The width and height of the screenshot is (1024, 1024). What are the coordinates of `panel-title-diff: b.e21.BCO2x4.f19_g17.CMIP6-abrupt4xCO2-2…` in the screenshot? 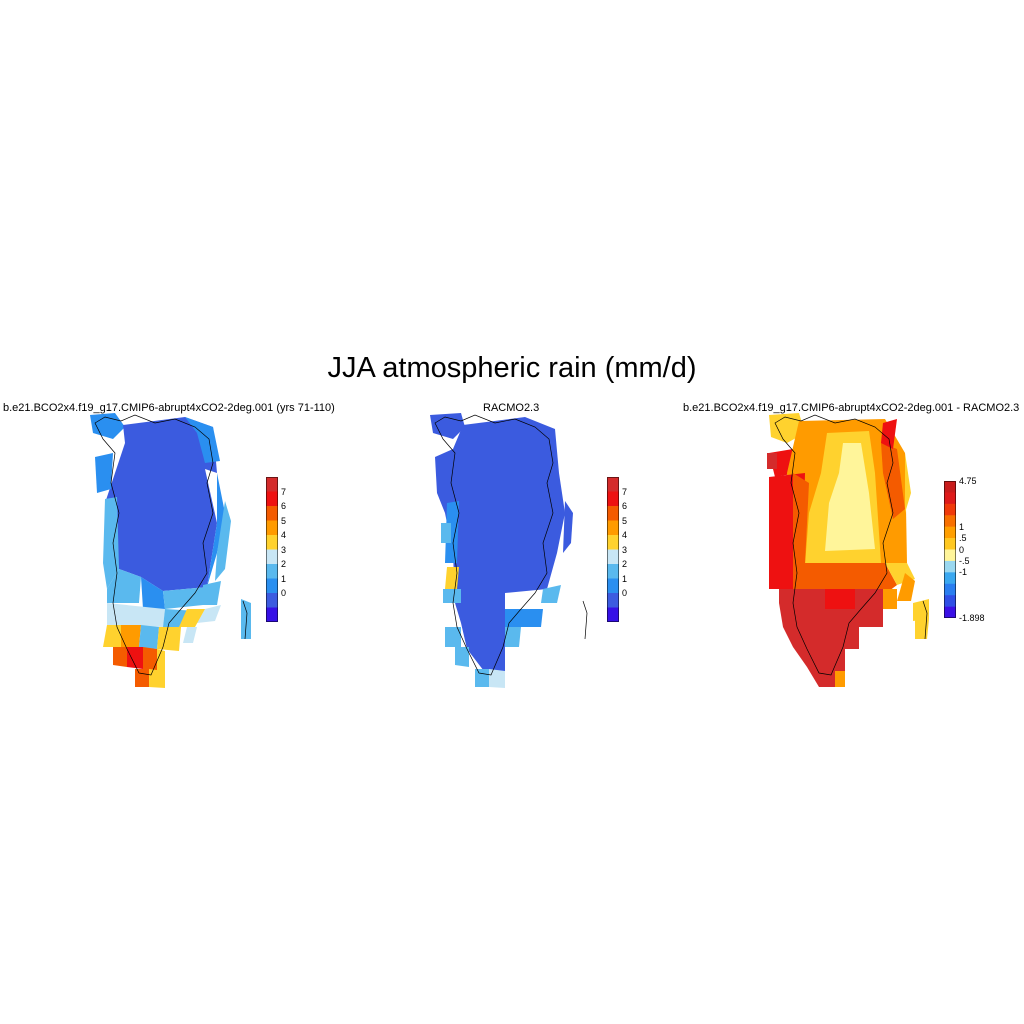 It's located at (851, 408).